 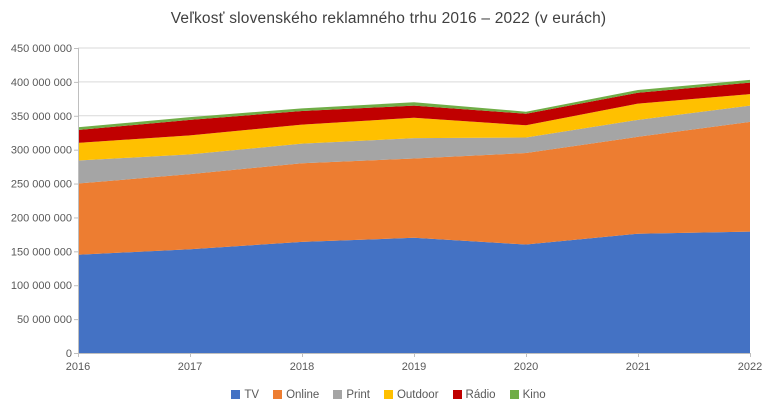 I want to click on x-tick-label: 2020, so click(x=526, y=367).